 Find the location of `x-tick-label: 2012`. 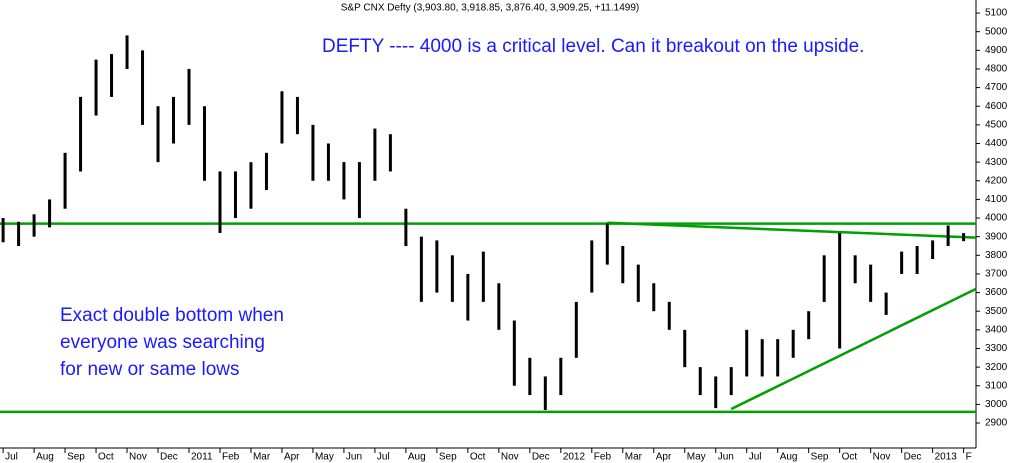

x-tick-label: 2012 is located at coordinates (574, 457).